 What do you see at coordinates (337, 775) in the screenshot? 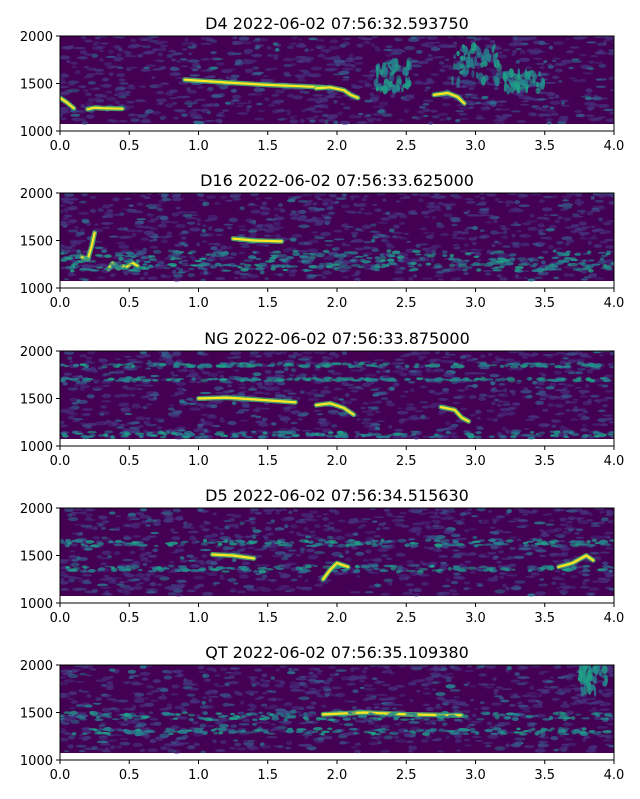
I see `x-tick-label: 2.0` at bounding box center [337, 775].